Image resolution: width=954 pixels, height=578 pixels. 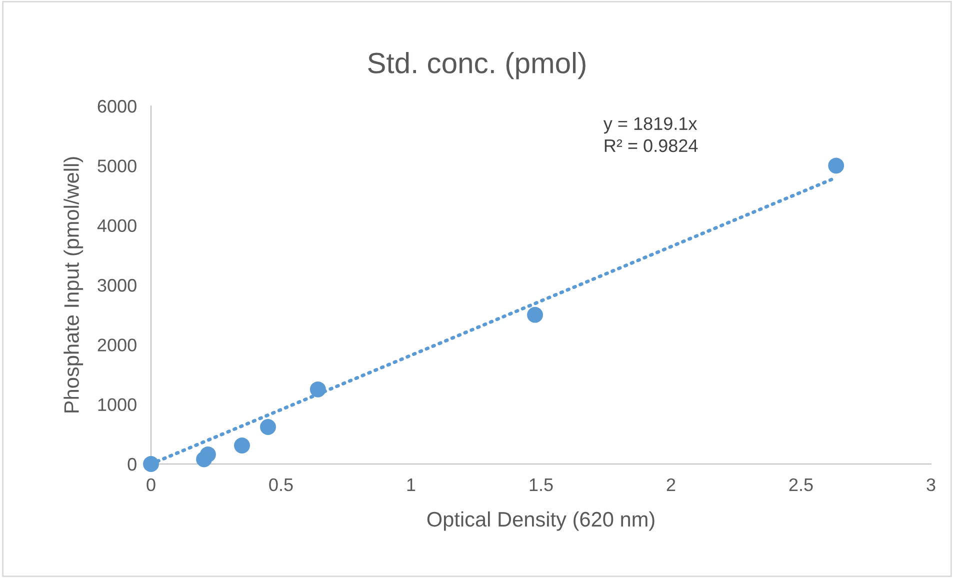 What do you see at coordinates (671, 484) in the screenshot?
I see `x-tick-label: 2` at bounding box center [671, 484].